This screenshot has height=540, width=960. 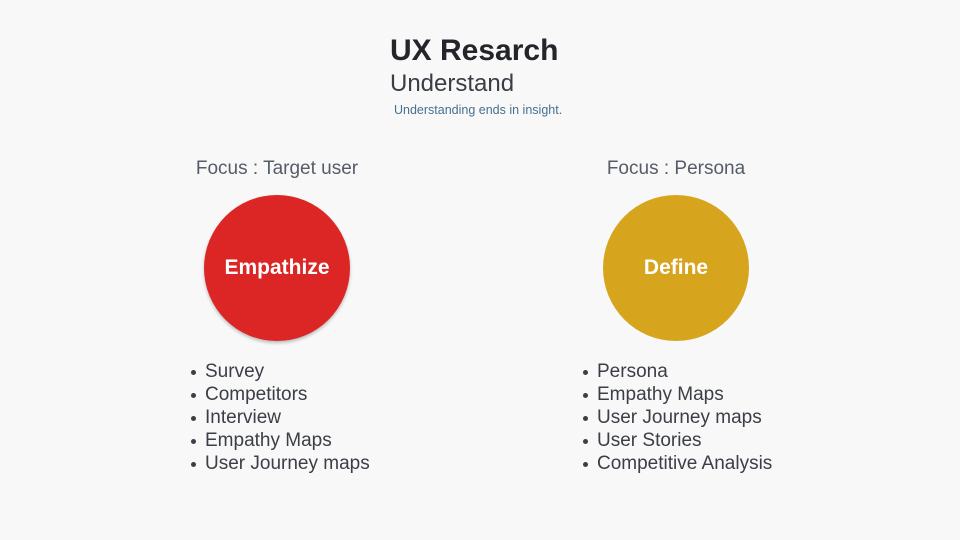 What do you see at coordinates (277, 168) in the screenshot?
I see `focus-label-left: Focus : Target user` at bounding box center [277, 168].